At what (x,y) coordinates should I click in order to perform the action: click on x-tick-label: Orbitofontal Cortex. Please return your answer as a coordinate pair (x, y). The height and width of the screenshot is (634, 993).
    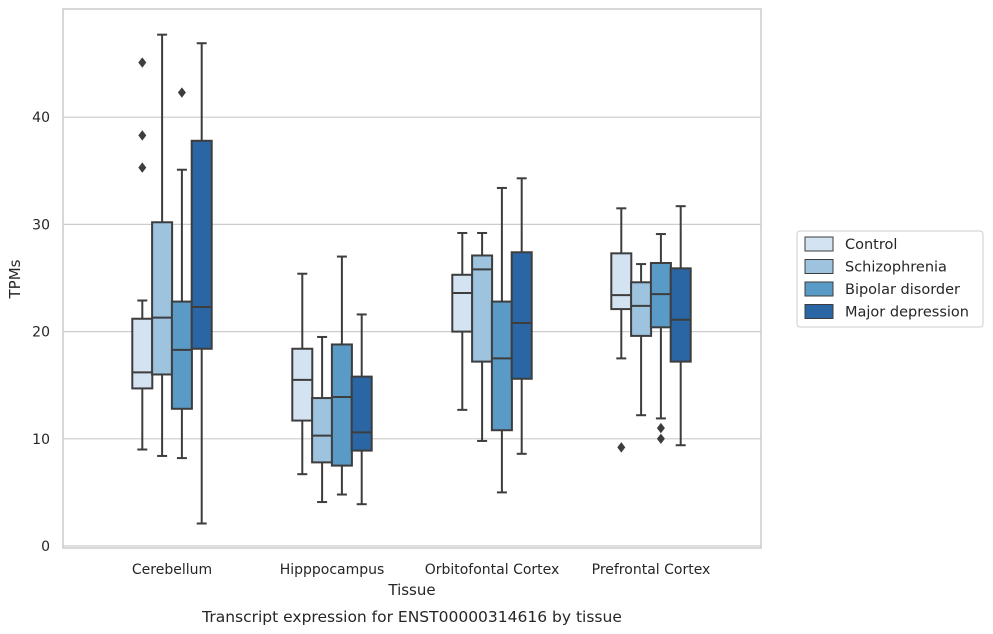
    Looking at the image, I should click on (492, 570).